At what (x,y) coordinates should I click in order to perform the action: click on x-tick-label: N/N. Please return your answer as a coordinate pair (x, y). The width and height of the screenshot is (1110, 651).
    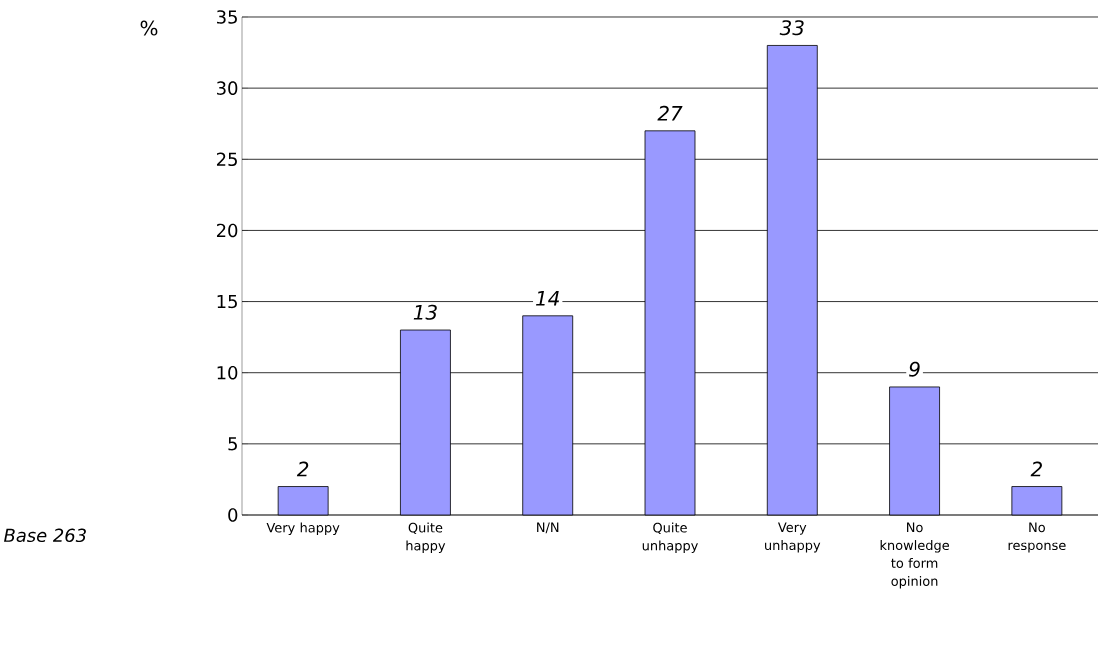
    Looking at the image, I should click on (548, 528).